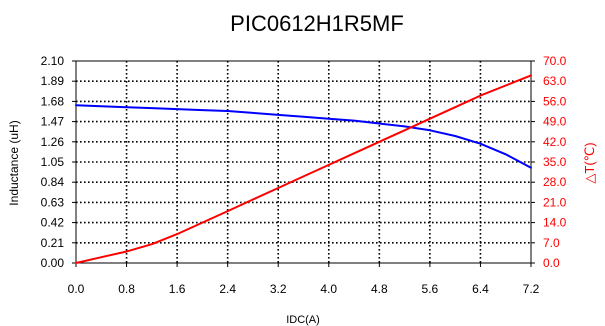 This screenshot has height=326, width=605. I want to click on x-axis-ticks: 0.0 0.8 1.6 2.4 3.2 4.0 4.8 5.6 6.4 7.2, so click(304, 279).